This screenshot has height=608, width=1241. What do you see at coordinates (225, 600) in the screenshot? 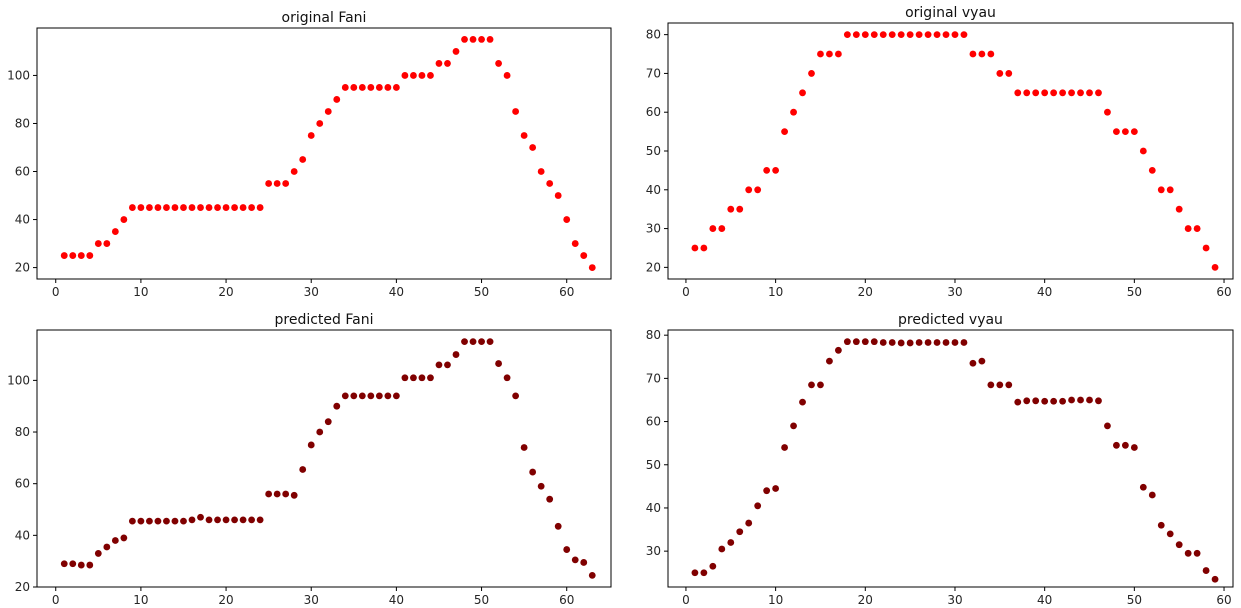
I see `x-tick-label: 20` at bounding box center [225, 600].